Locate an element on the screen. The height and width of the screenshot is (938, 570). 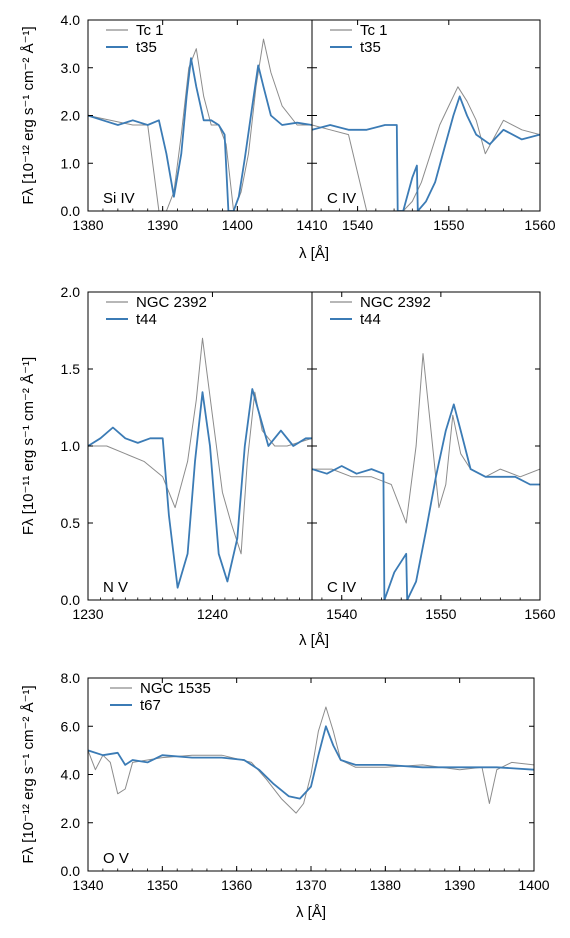
y-tick-label: 3.0 is located at coordinates (71, 68).